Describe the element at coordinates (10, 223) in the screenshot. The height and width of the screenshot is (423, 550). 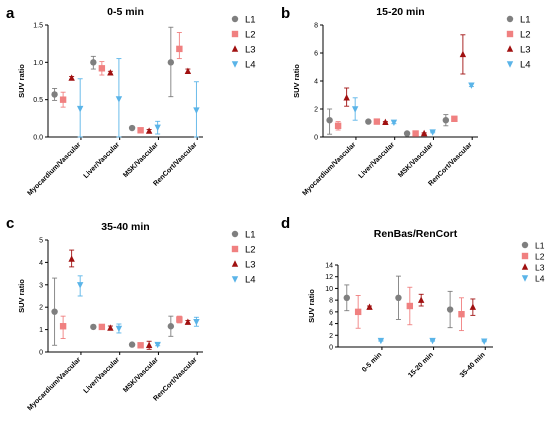
I see `panel-letter: c` at that location.